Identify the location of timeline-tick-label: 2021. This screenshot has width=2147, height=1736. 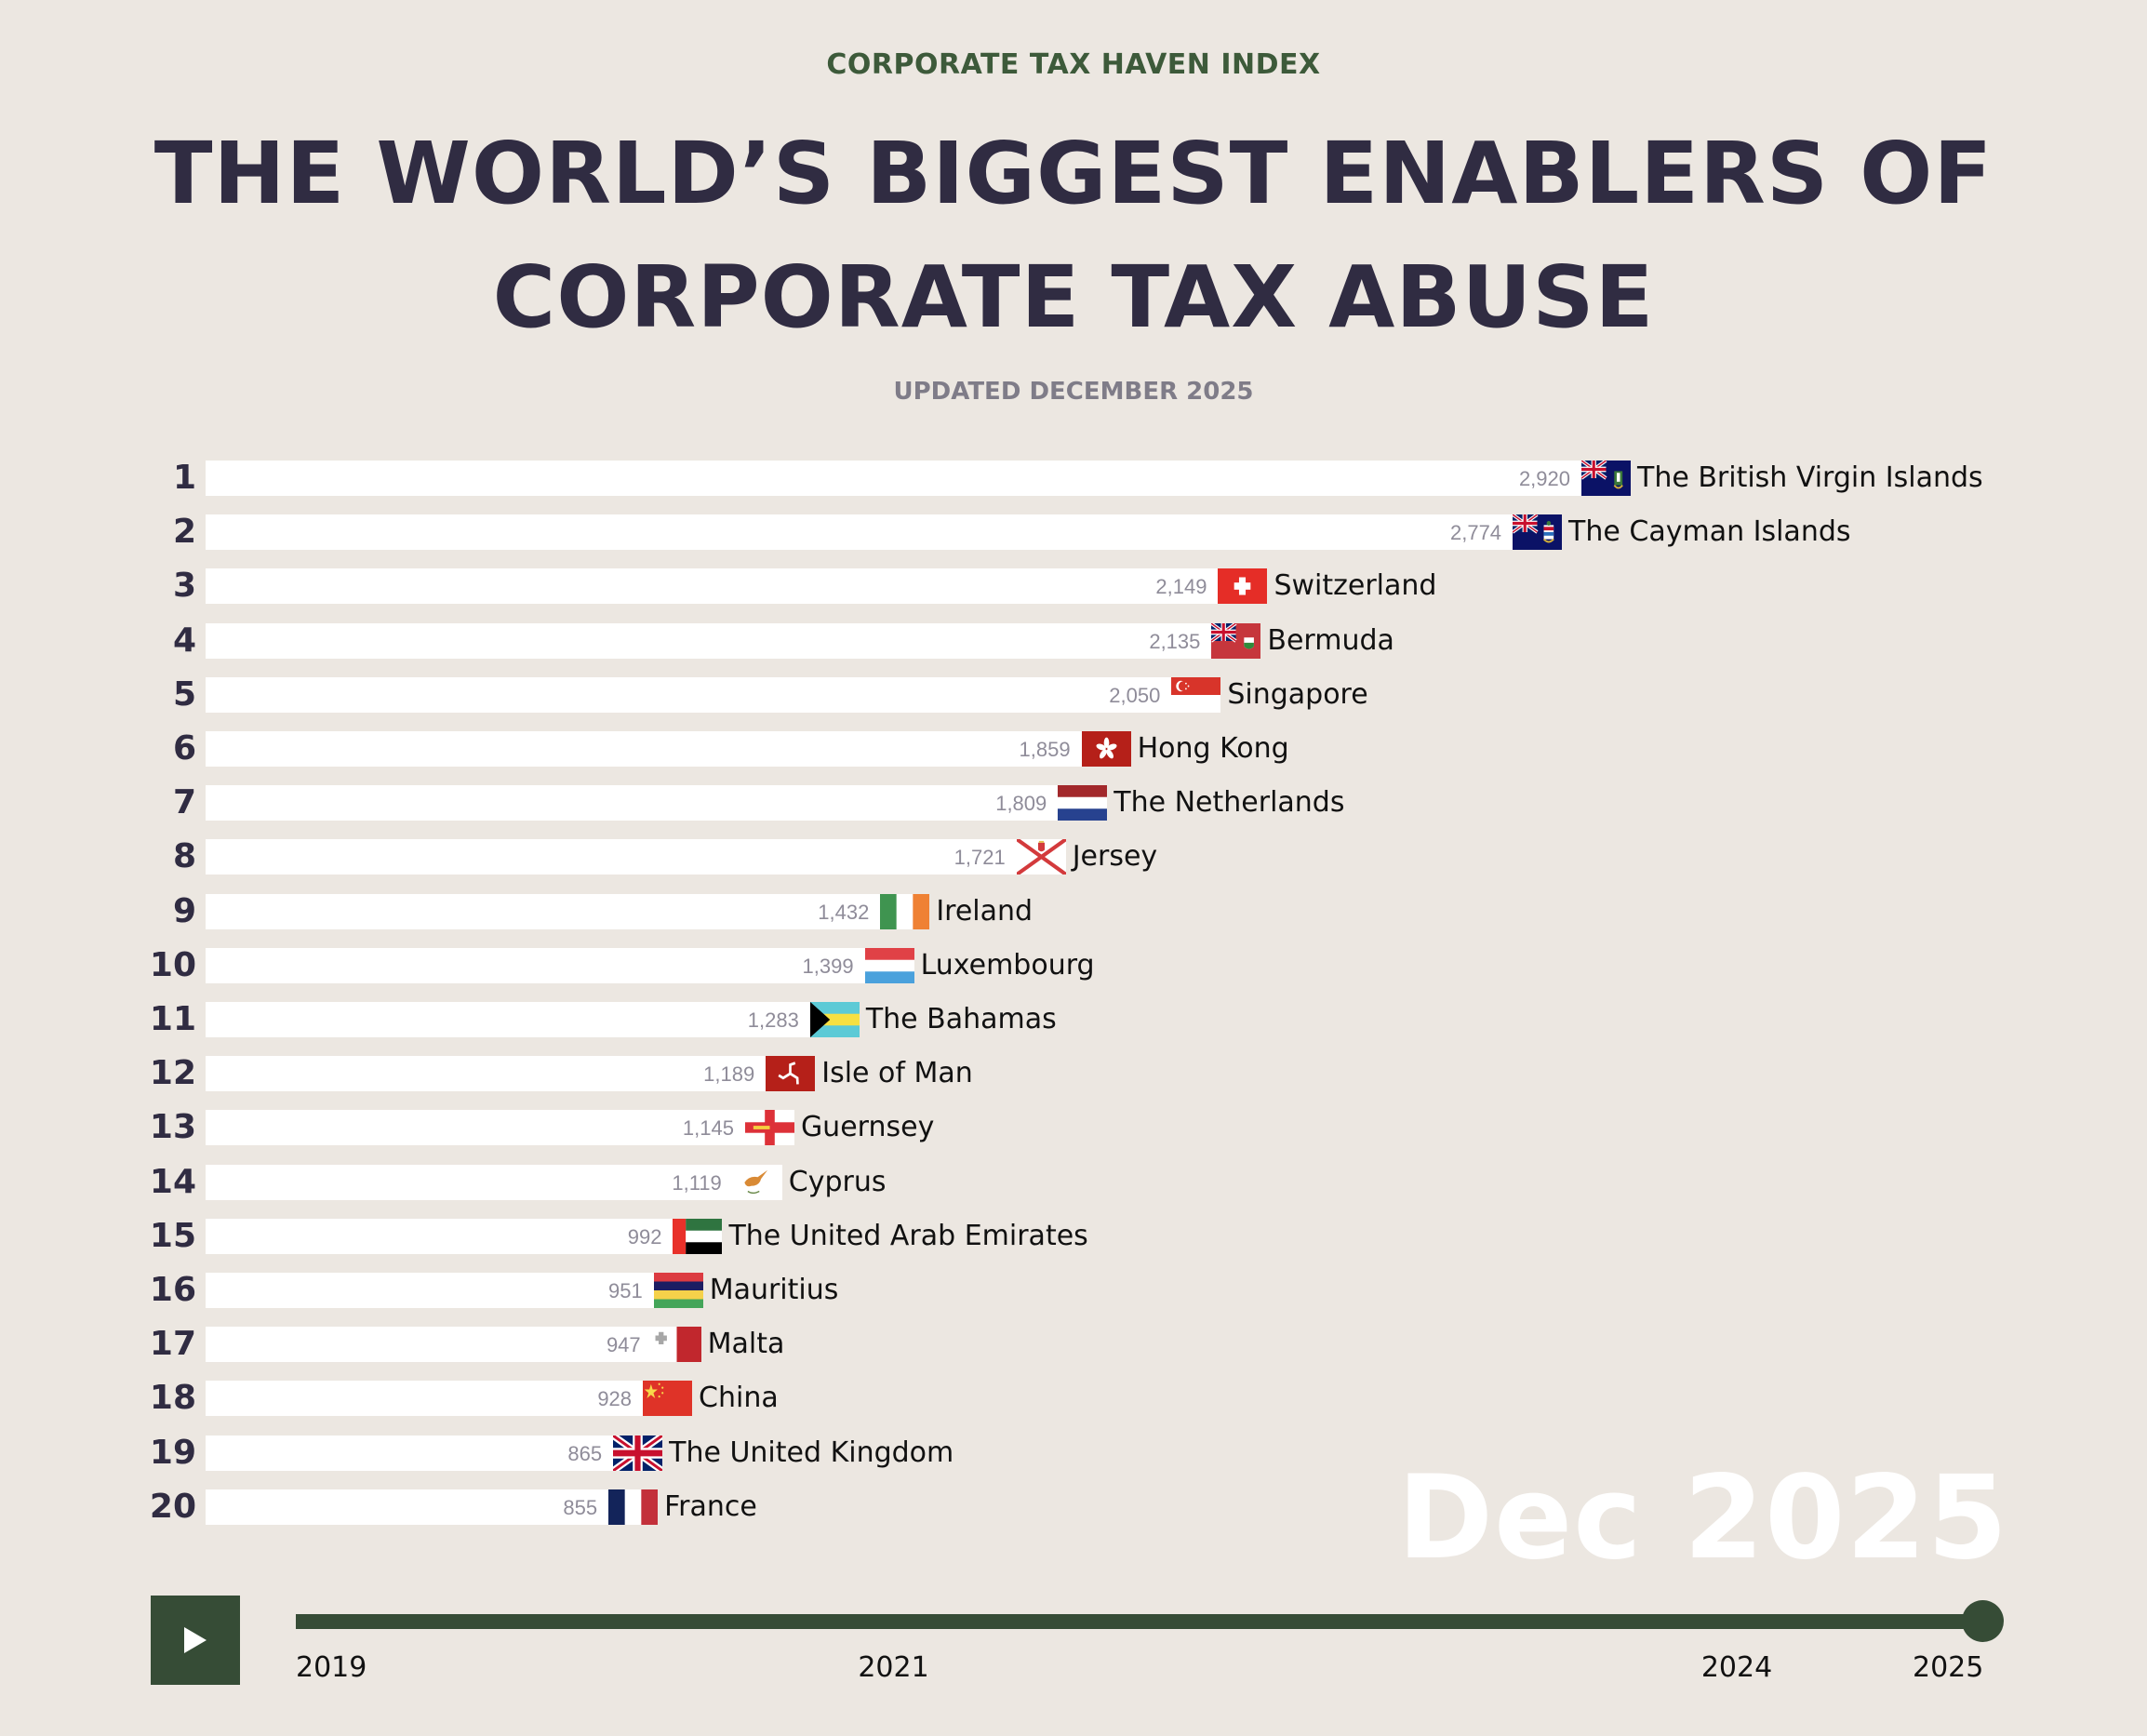
(894, 1668).